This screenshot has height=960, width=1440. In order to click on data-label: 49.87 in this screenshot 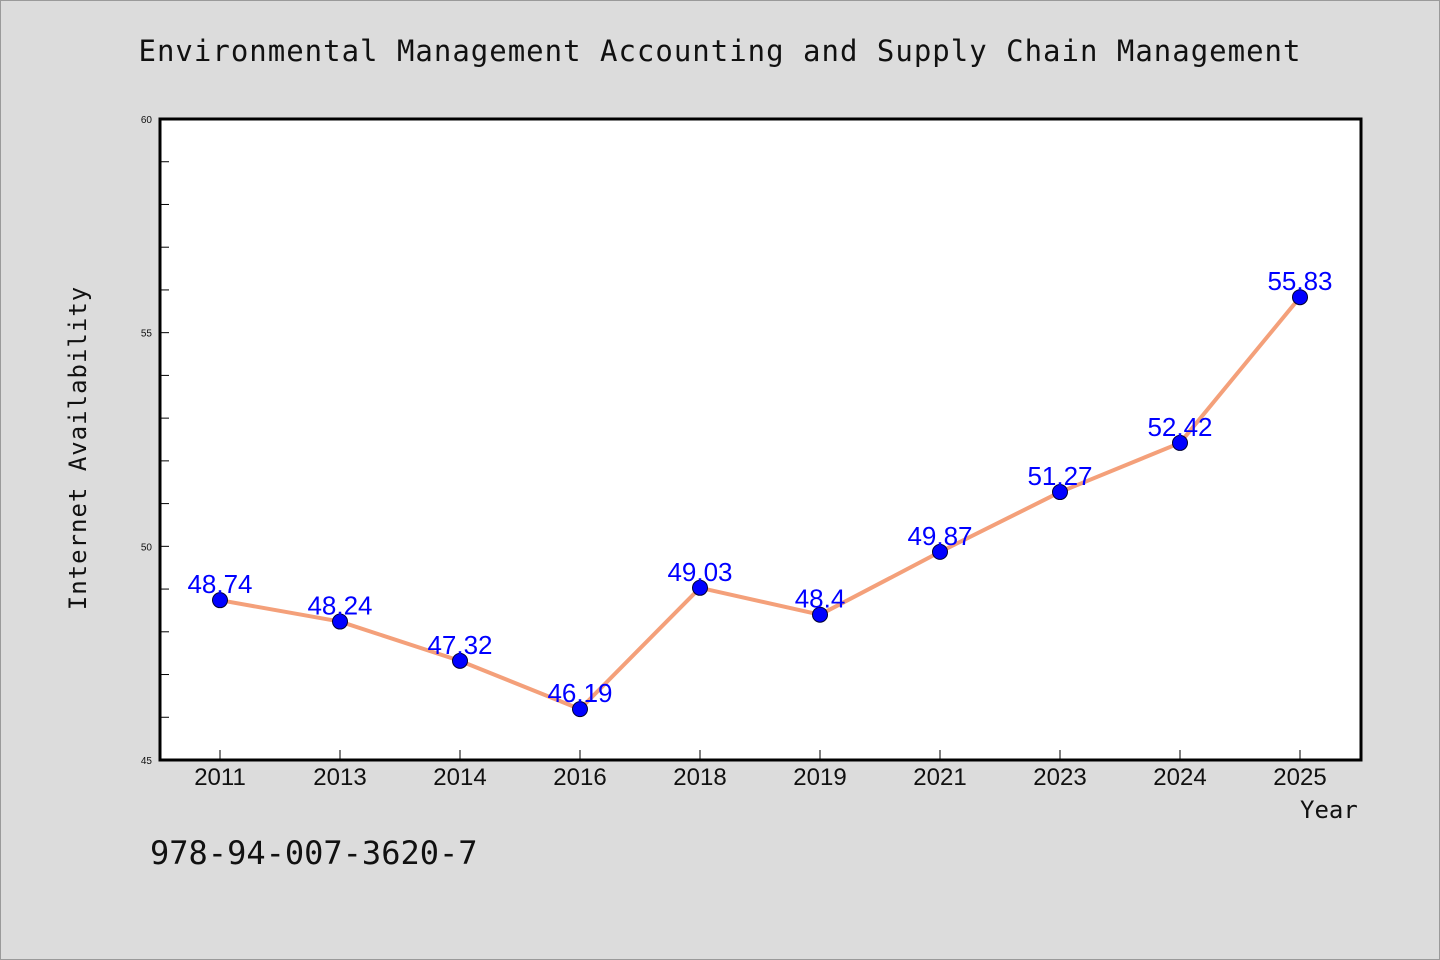, I will do `click(939, 536)`.